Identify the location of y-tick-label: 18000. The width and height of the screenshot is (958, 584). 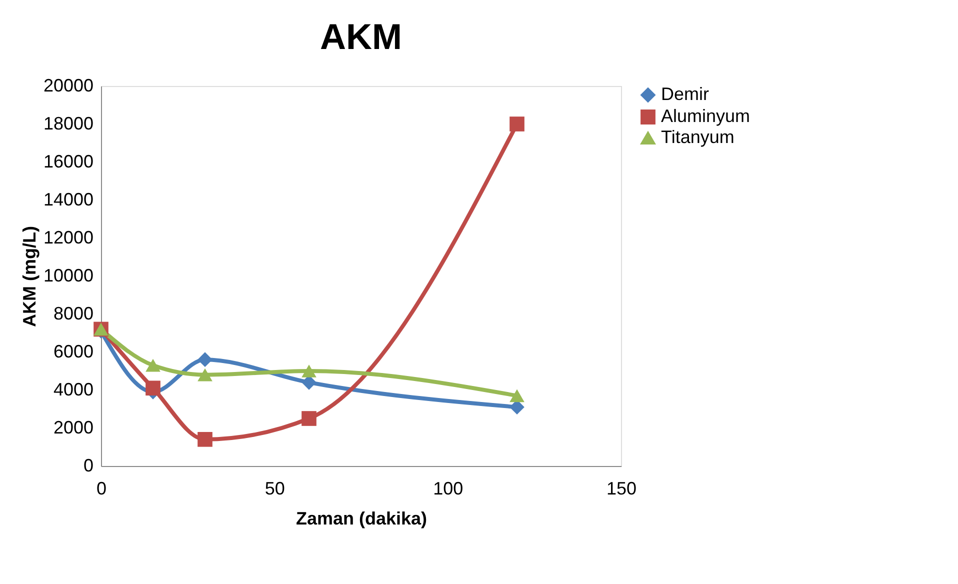
(68, 124).